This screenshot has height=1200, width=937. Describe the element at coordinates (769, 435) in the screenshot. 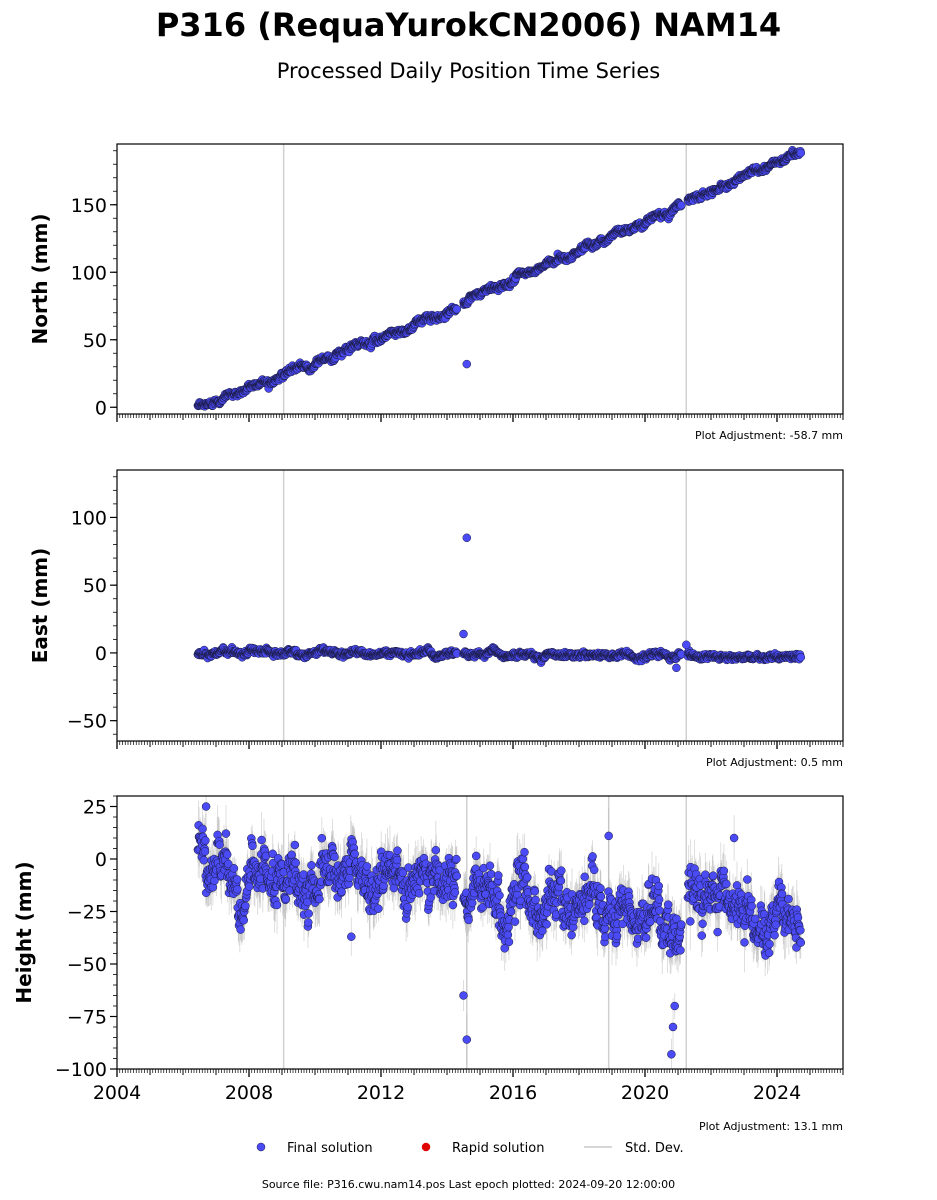

I see `plot-adjustment: Plot Adjustment: -58.7 mm` at that location.